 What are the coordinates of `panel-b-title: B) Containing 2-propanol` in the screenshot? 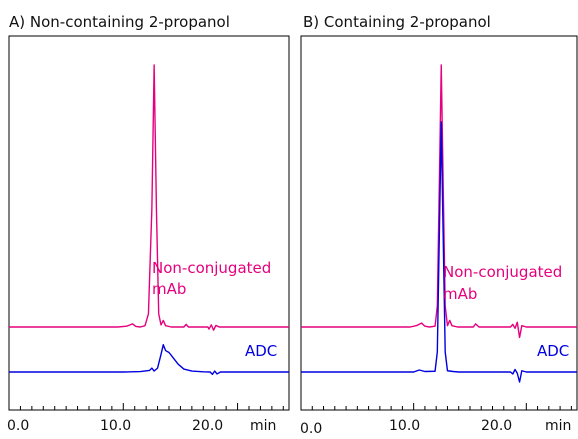 It's located at (397, 22).